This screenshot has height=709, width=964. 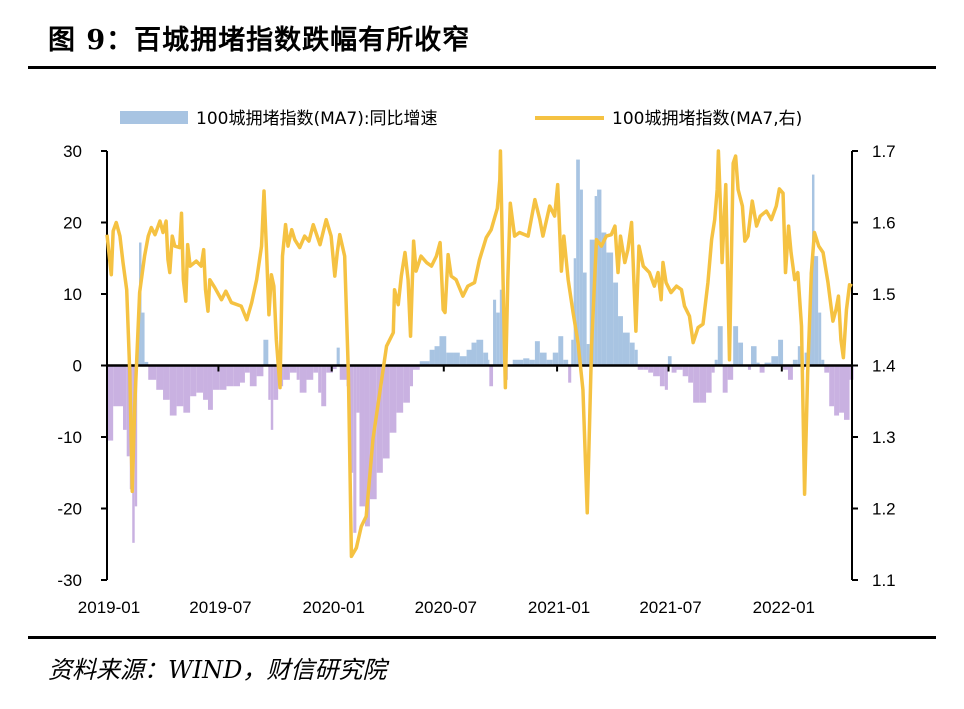 What do you see at coordinates (109, 607) in the screenshot?
I see `x-tick-label: 2019-01` at bounding box center [109, 607].